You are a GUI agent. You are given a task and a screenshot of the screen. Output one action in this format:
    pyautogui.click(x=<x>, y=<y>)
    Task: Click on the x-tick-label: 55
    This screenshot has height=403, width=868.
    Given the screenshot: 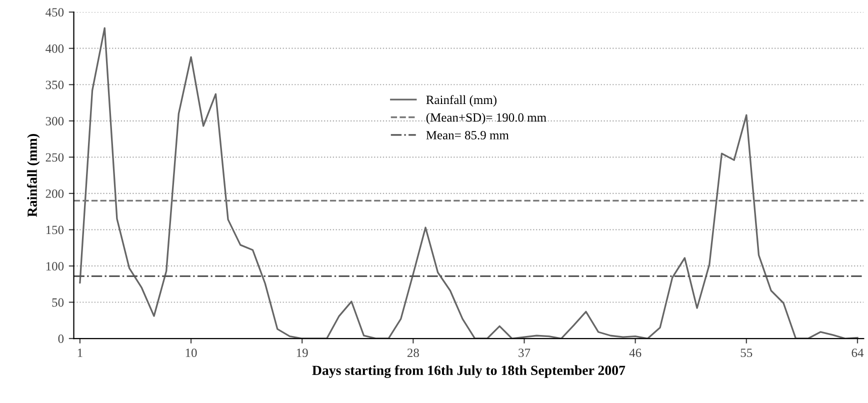 What is the action you would take?
    pyautogui.click(x=746, y=353)
    